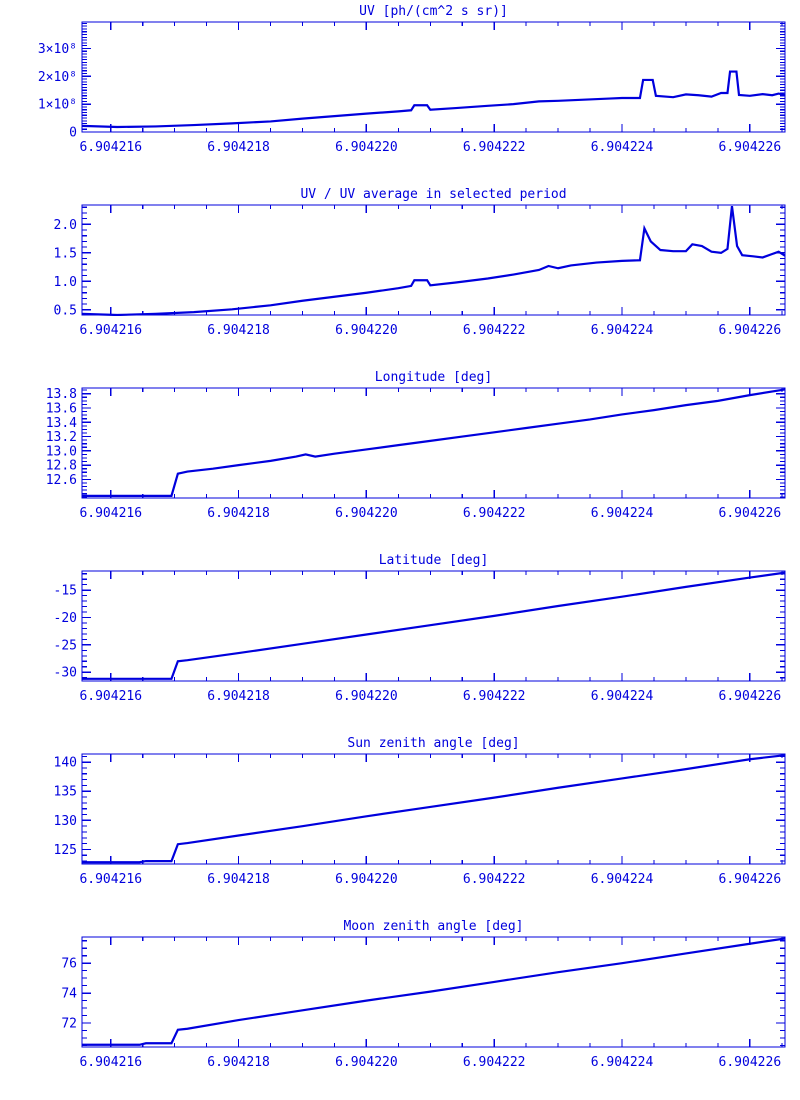 The image size is (800, 1100). What do you see at coordinates (65, 618) in the screenshot?
I see `y-tick-label: -20` at bounding box center [65, 618].